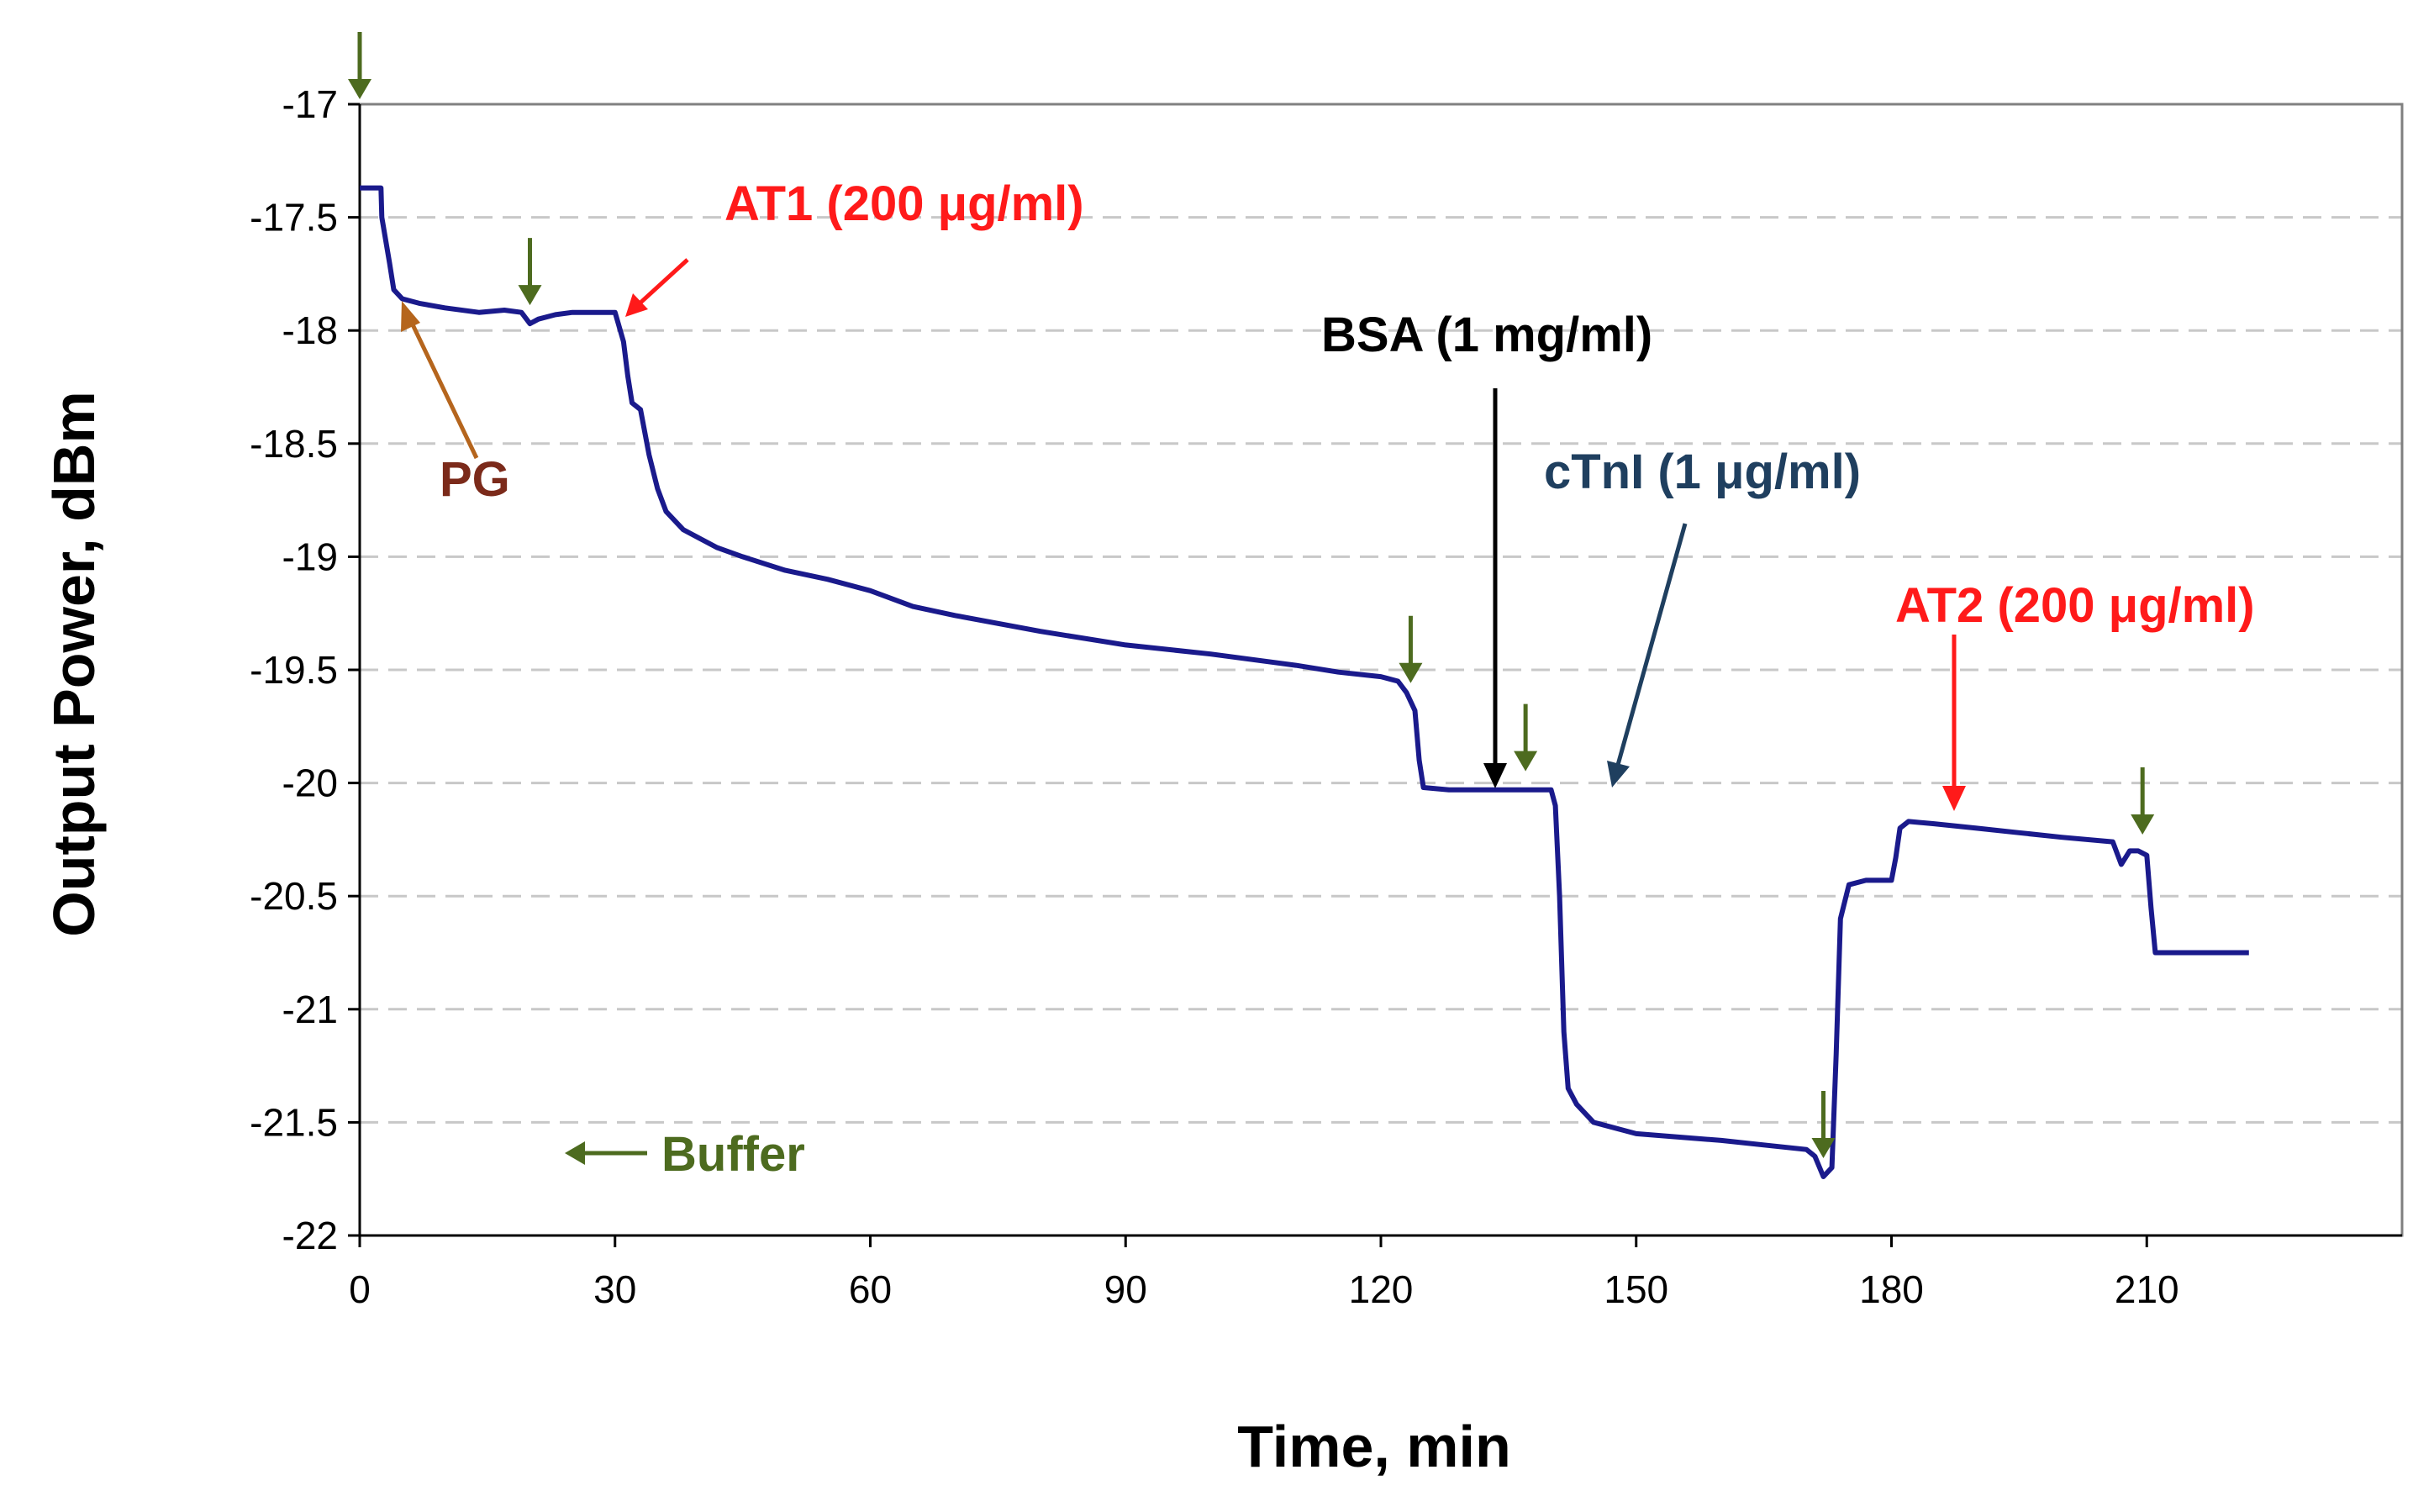  Describe the element at coordinates (310, 783) in the screenshot. I see `y-tick-label: -20` at that location.